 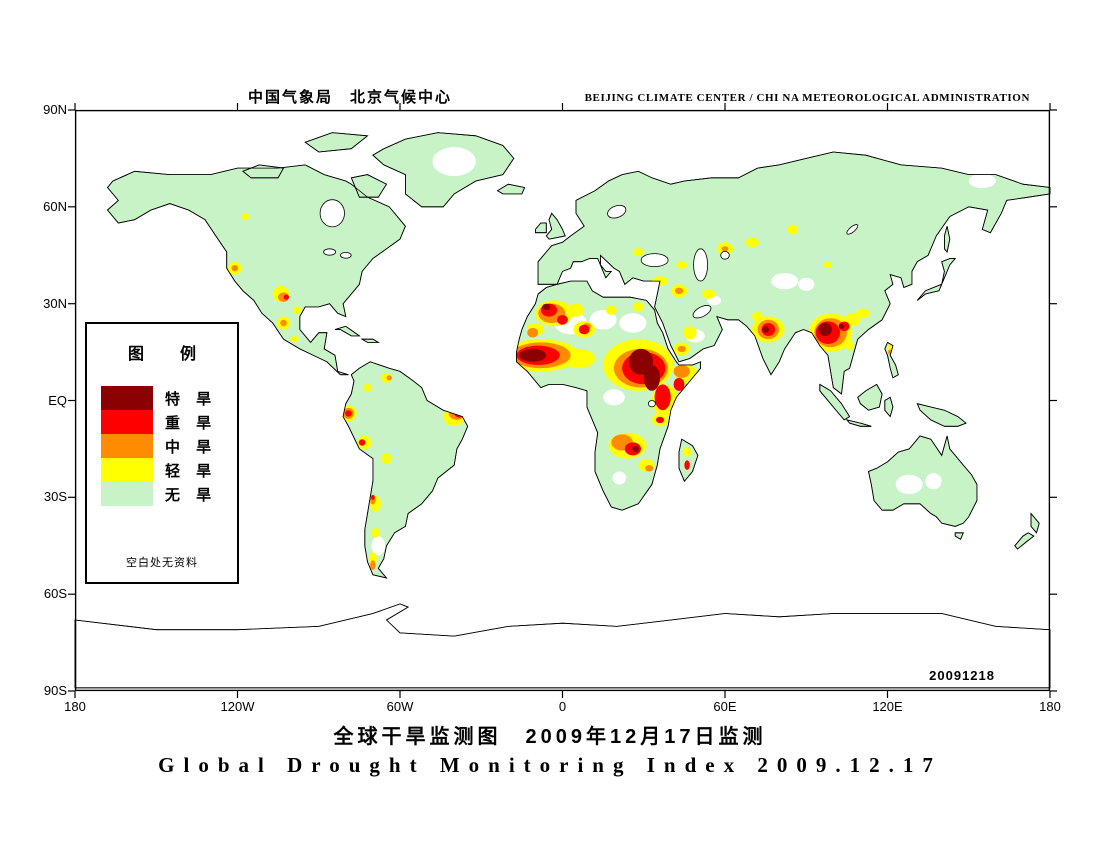 I want to click on legend-row: 无 旱, so click(x=169, y=494).